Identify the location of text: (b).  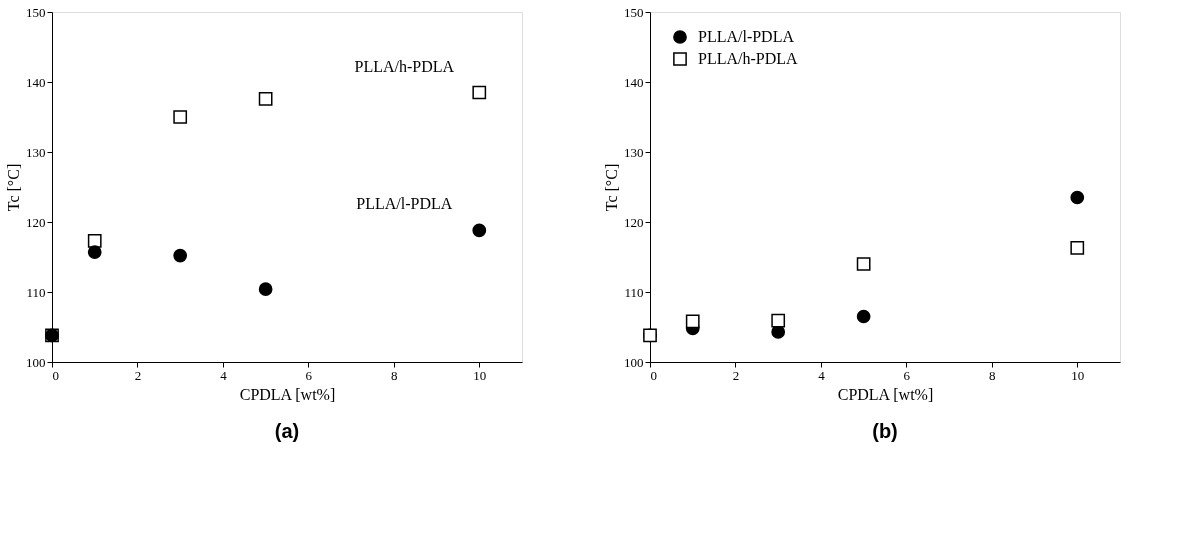
(885, 431).